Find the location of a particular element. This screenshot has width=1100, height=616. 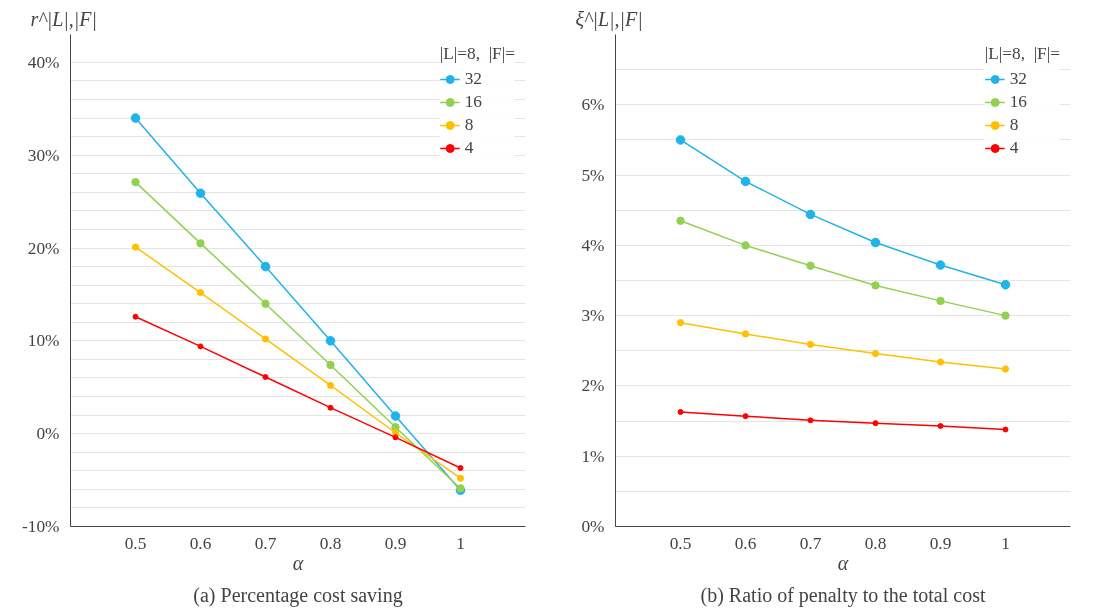

text: (a) Percentage cost saving is located at coordinates (298, 595).